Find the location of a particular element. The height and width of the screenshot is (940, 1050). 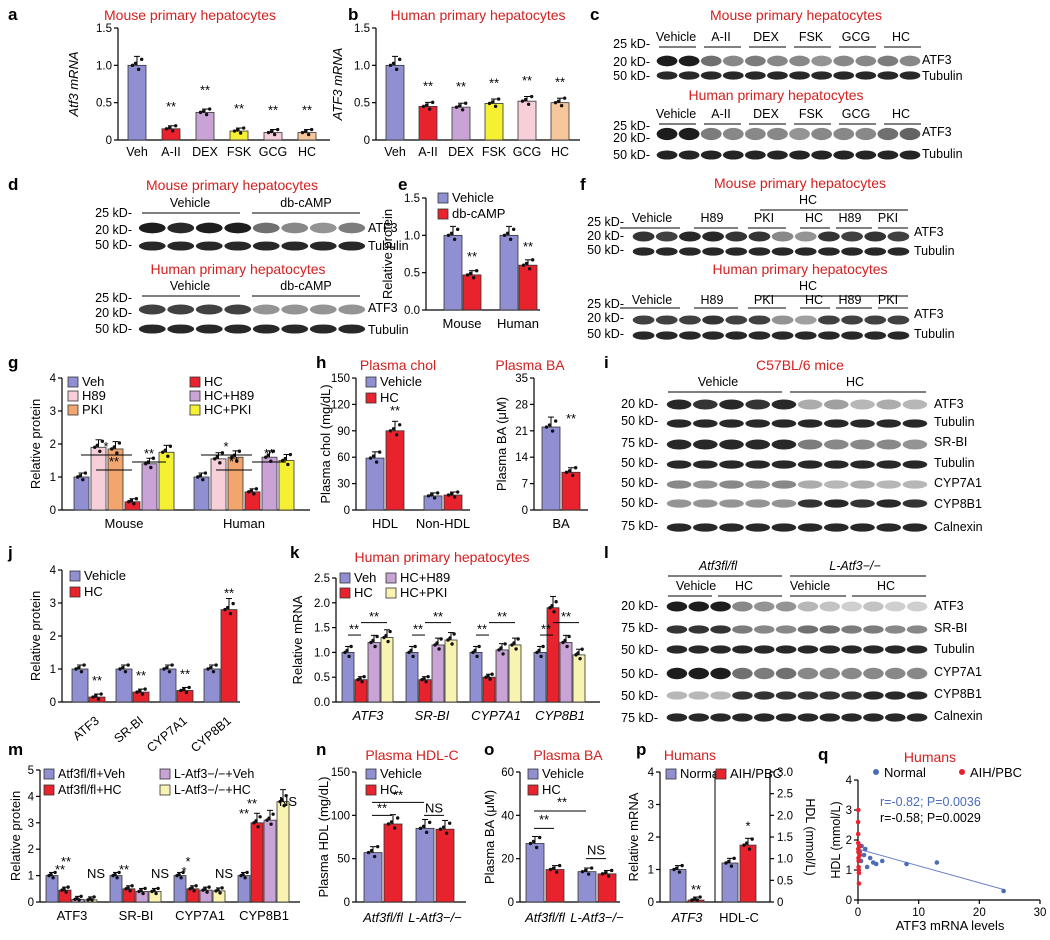

stat-annotation: r=-0.58; P=0.0029 is located at coordinates (930, 818).